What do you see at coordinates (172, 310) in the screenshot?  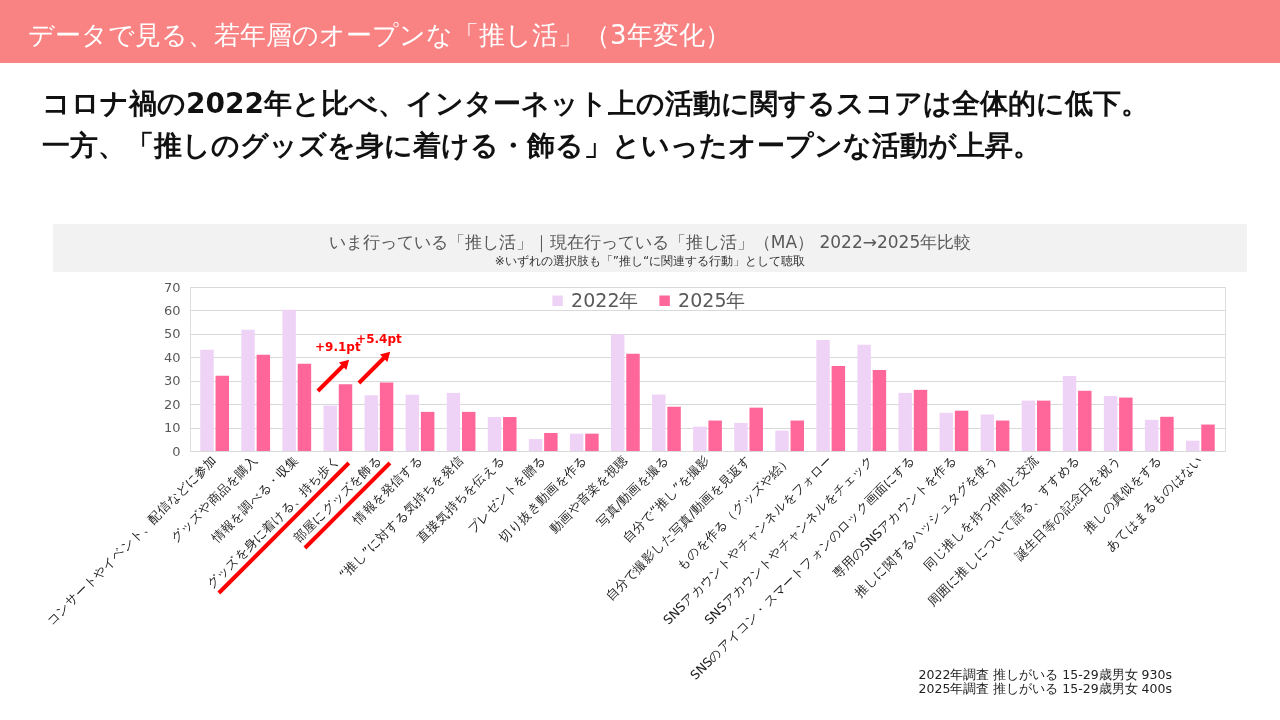 I see `y-tick-label: 60` at bounding box center [172, 310].